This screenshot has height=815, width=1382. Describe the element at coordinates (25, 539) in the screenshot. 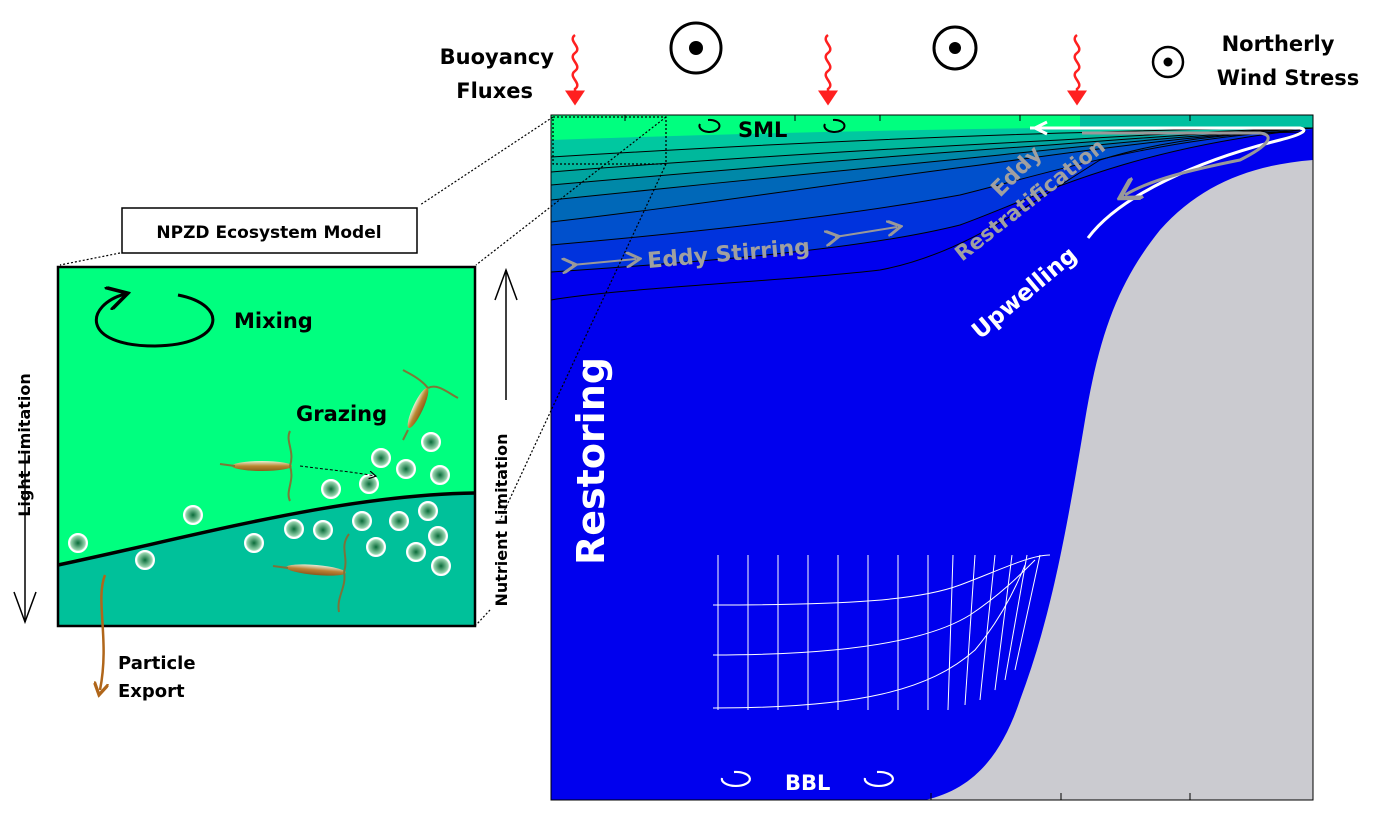

I see `light-limitation-arrow-icon` at that location.